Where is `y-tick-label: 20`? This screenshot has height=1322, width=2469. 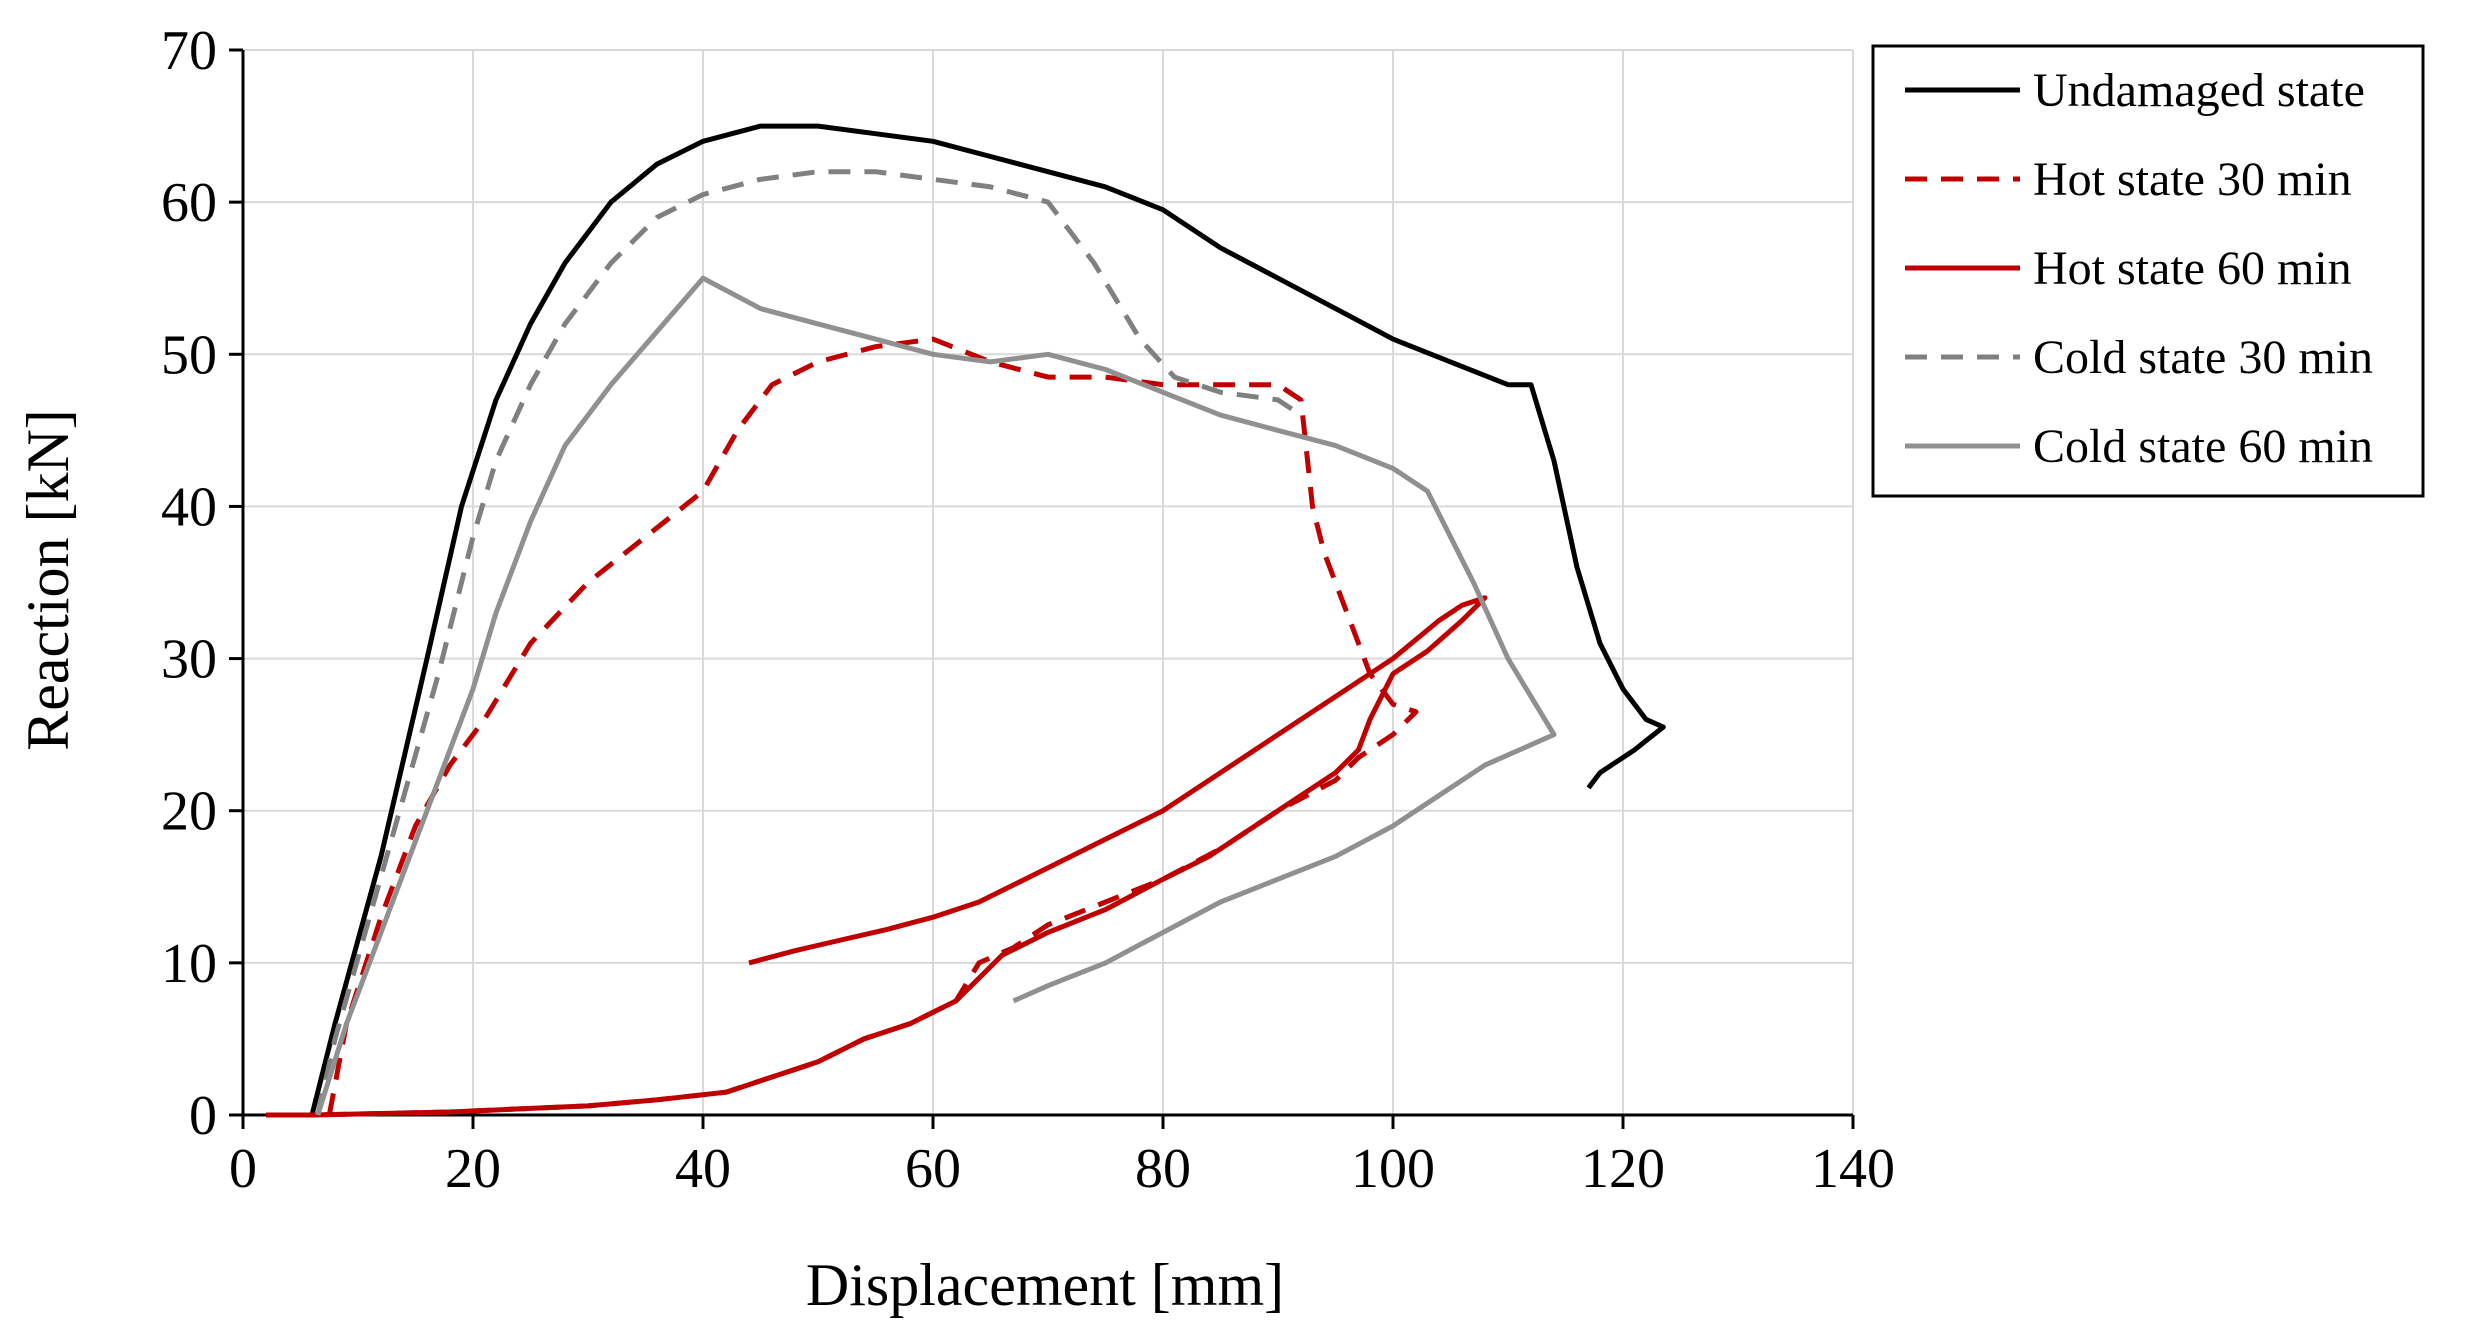 y-tick-label: 20 is located at coordinates (189, 812).